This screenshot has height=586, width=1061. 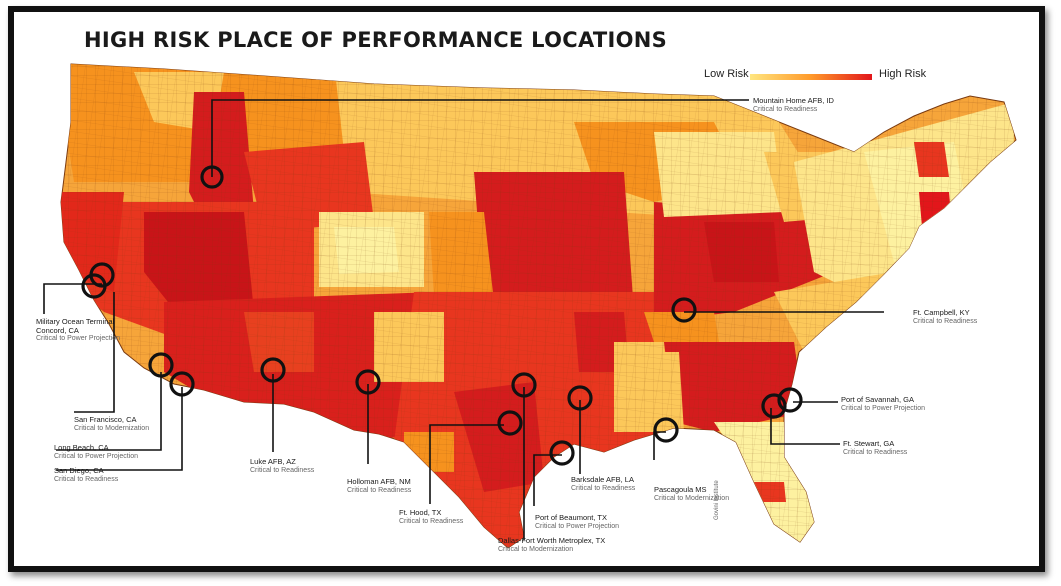 I want to click on location-name: Port of Savannah, GA, so click(x=877, y=399).